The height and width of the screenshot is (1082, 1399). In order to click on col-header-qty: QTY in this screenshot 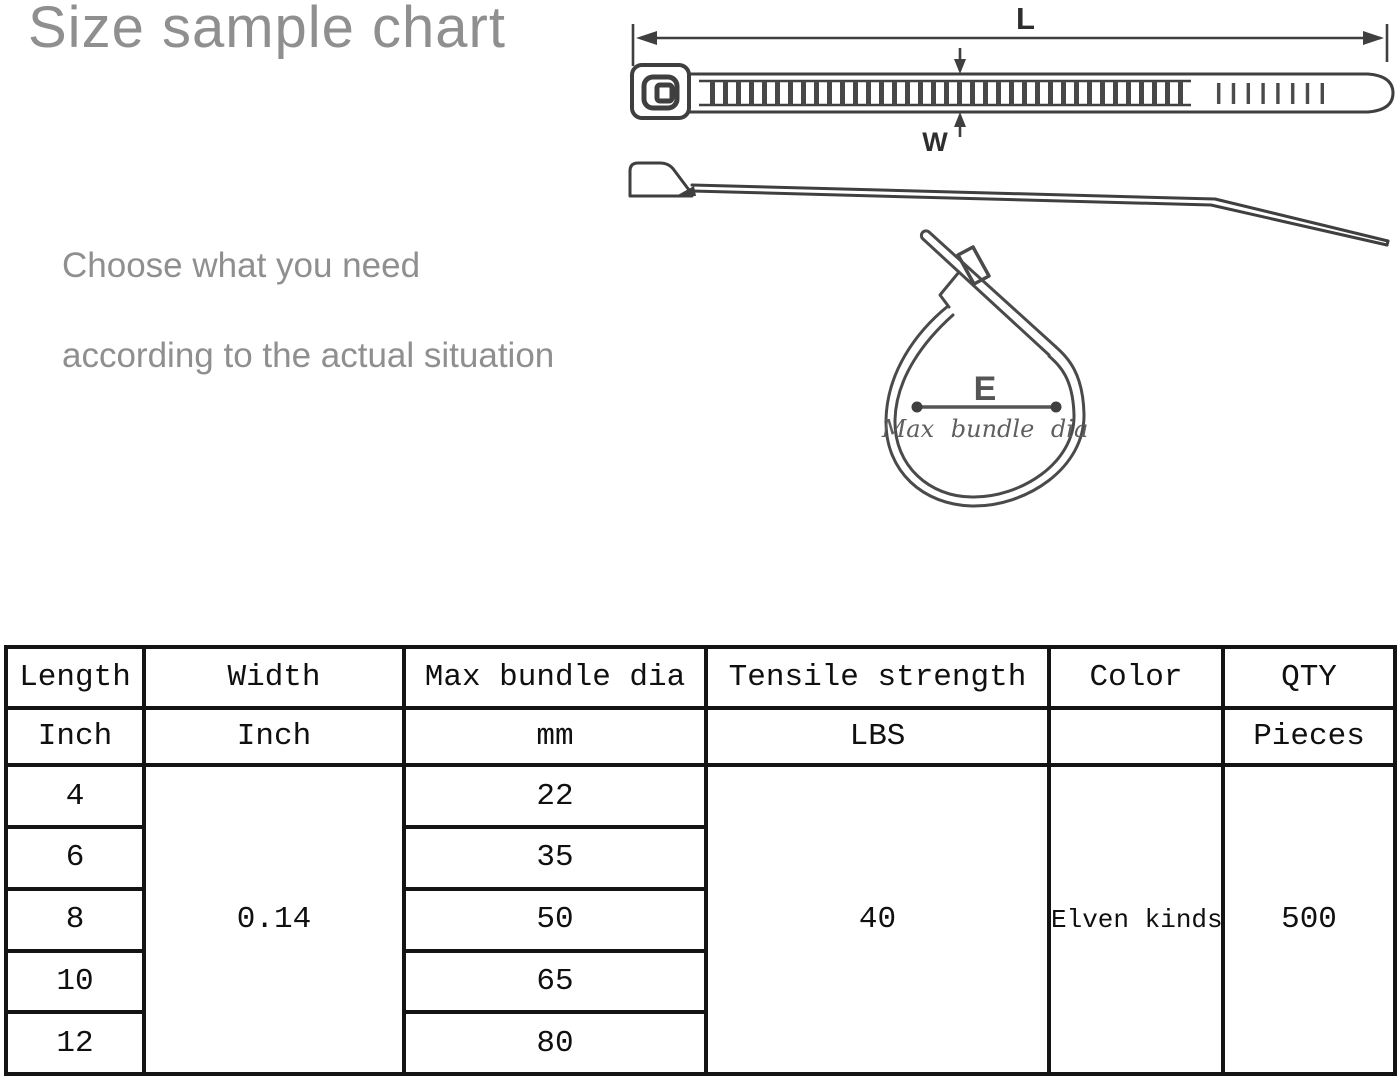, I will do `click(1309, 677)`.